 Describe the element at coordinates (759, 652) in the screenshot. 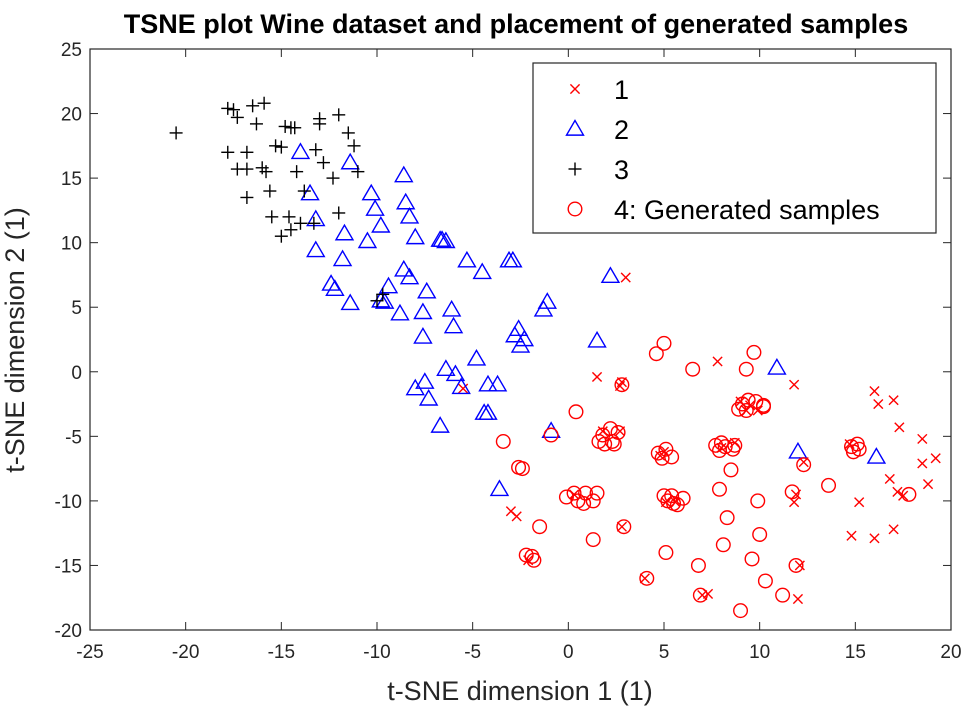

I see `x-tick-label: 10` at that location.